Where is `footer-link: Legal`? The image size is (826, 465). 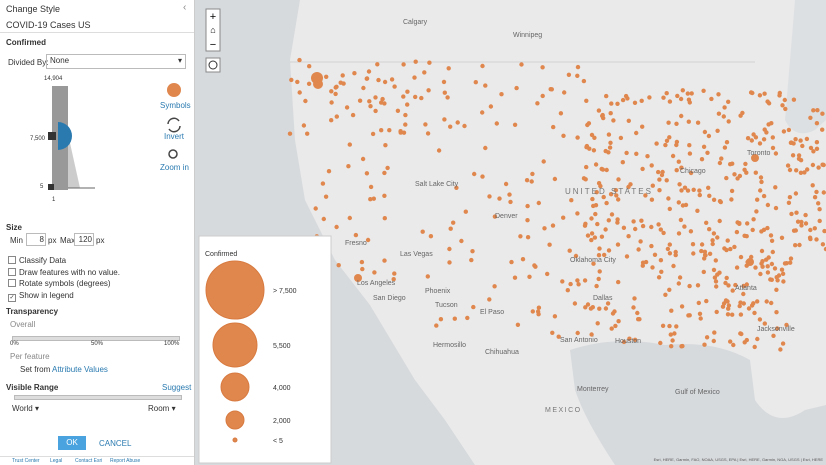 footer-link: Legal is located at coordinates (56, 461).